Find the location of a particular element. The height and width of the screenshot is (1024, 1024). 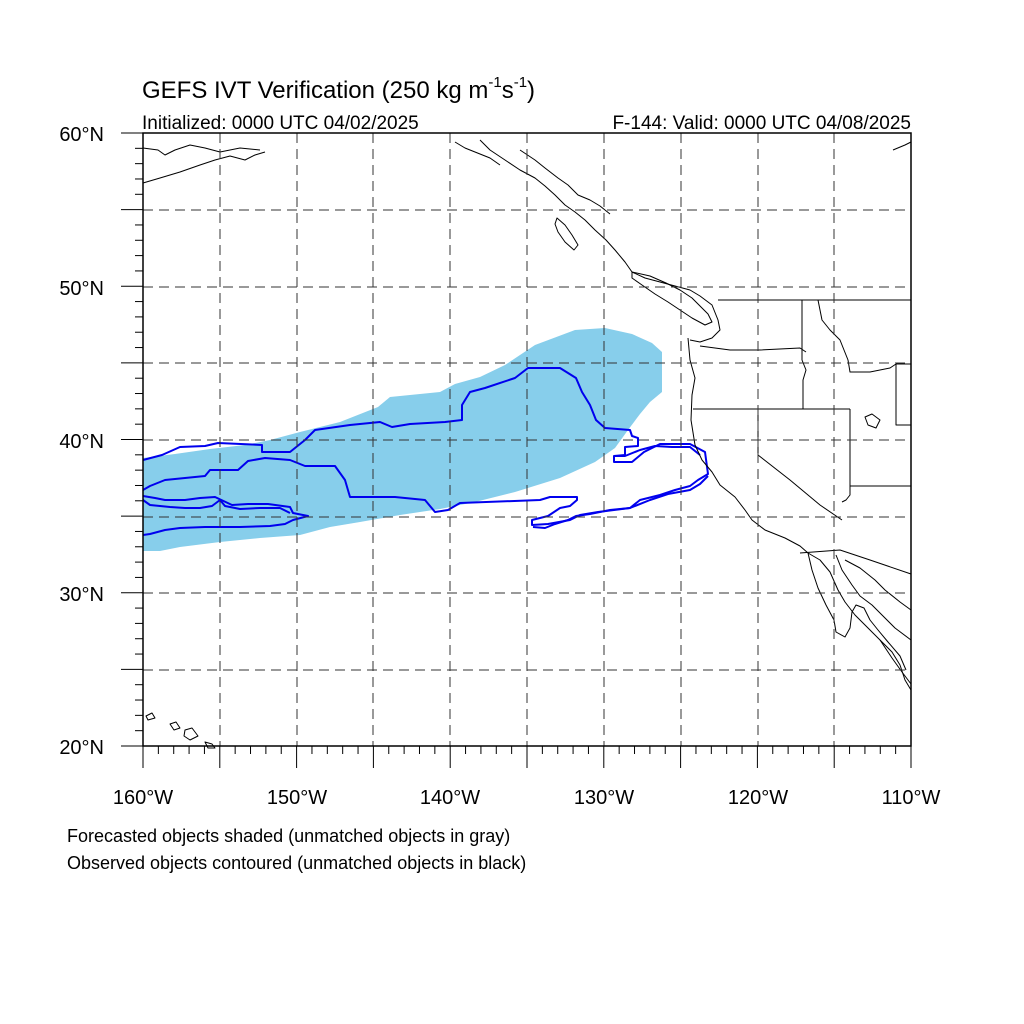

lon-label-120w: 120°W is located at coordinates (758, 798).